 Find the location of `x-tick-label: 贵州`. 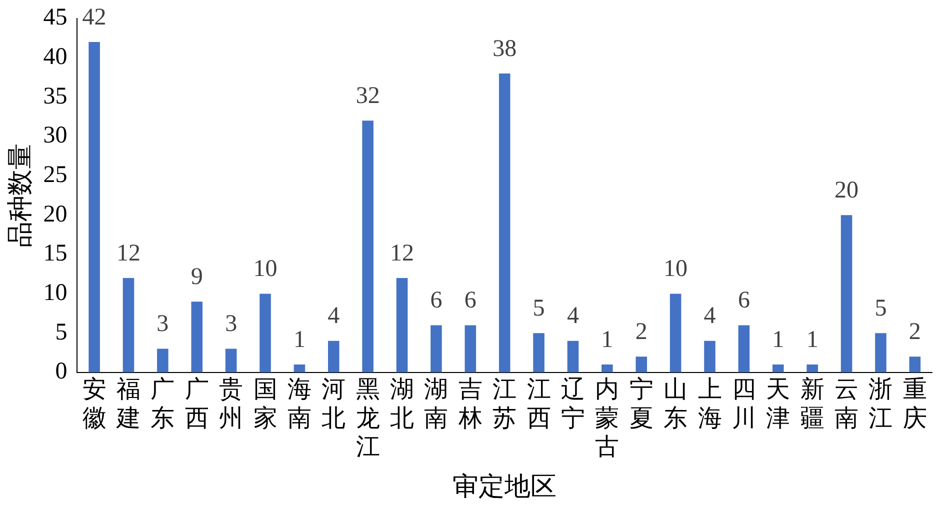

x-tick-label: 贵州 is located at coordinates (231, 404).